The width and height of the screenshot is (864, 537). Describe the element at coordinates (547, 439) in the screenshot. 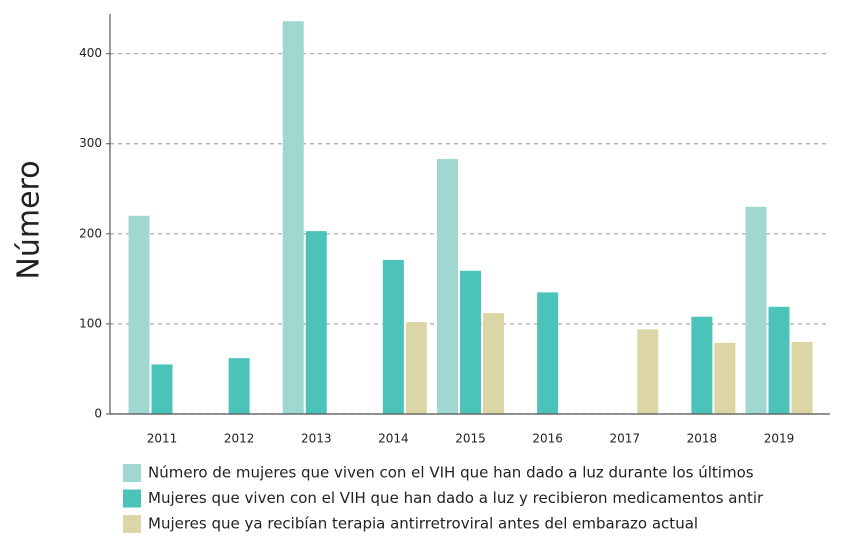

I see `x-tick-label: 2016` at that location.